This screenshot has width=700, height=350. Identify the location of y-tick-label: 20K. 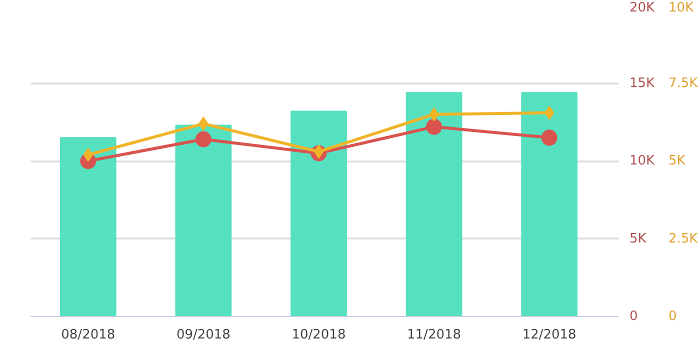
(643, 8).